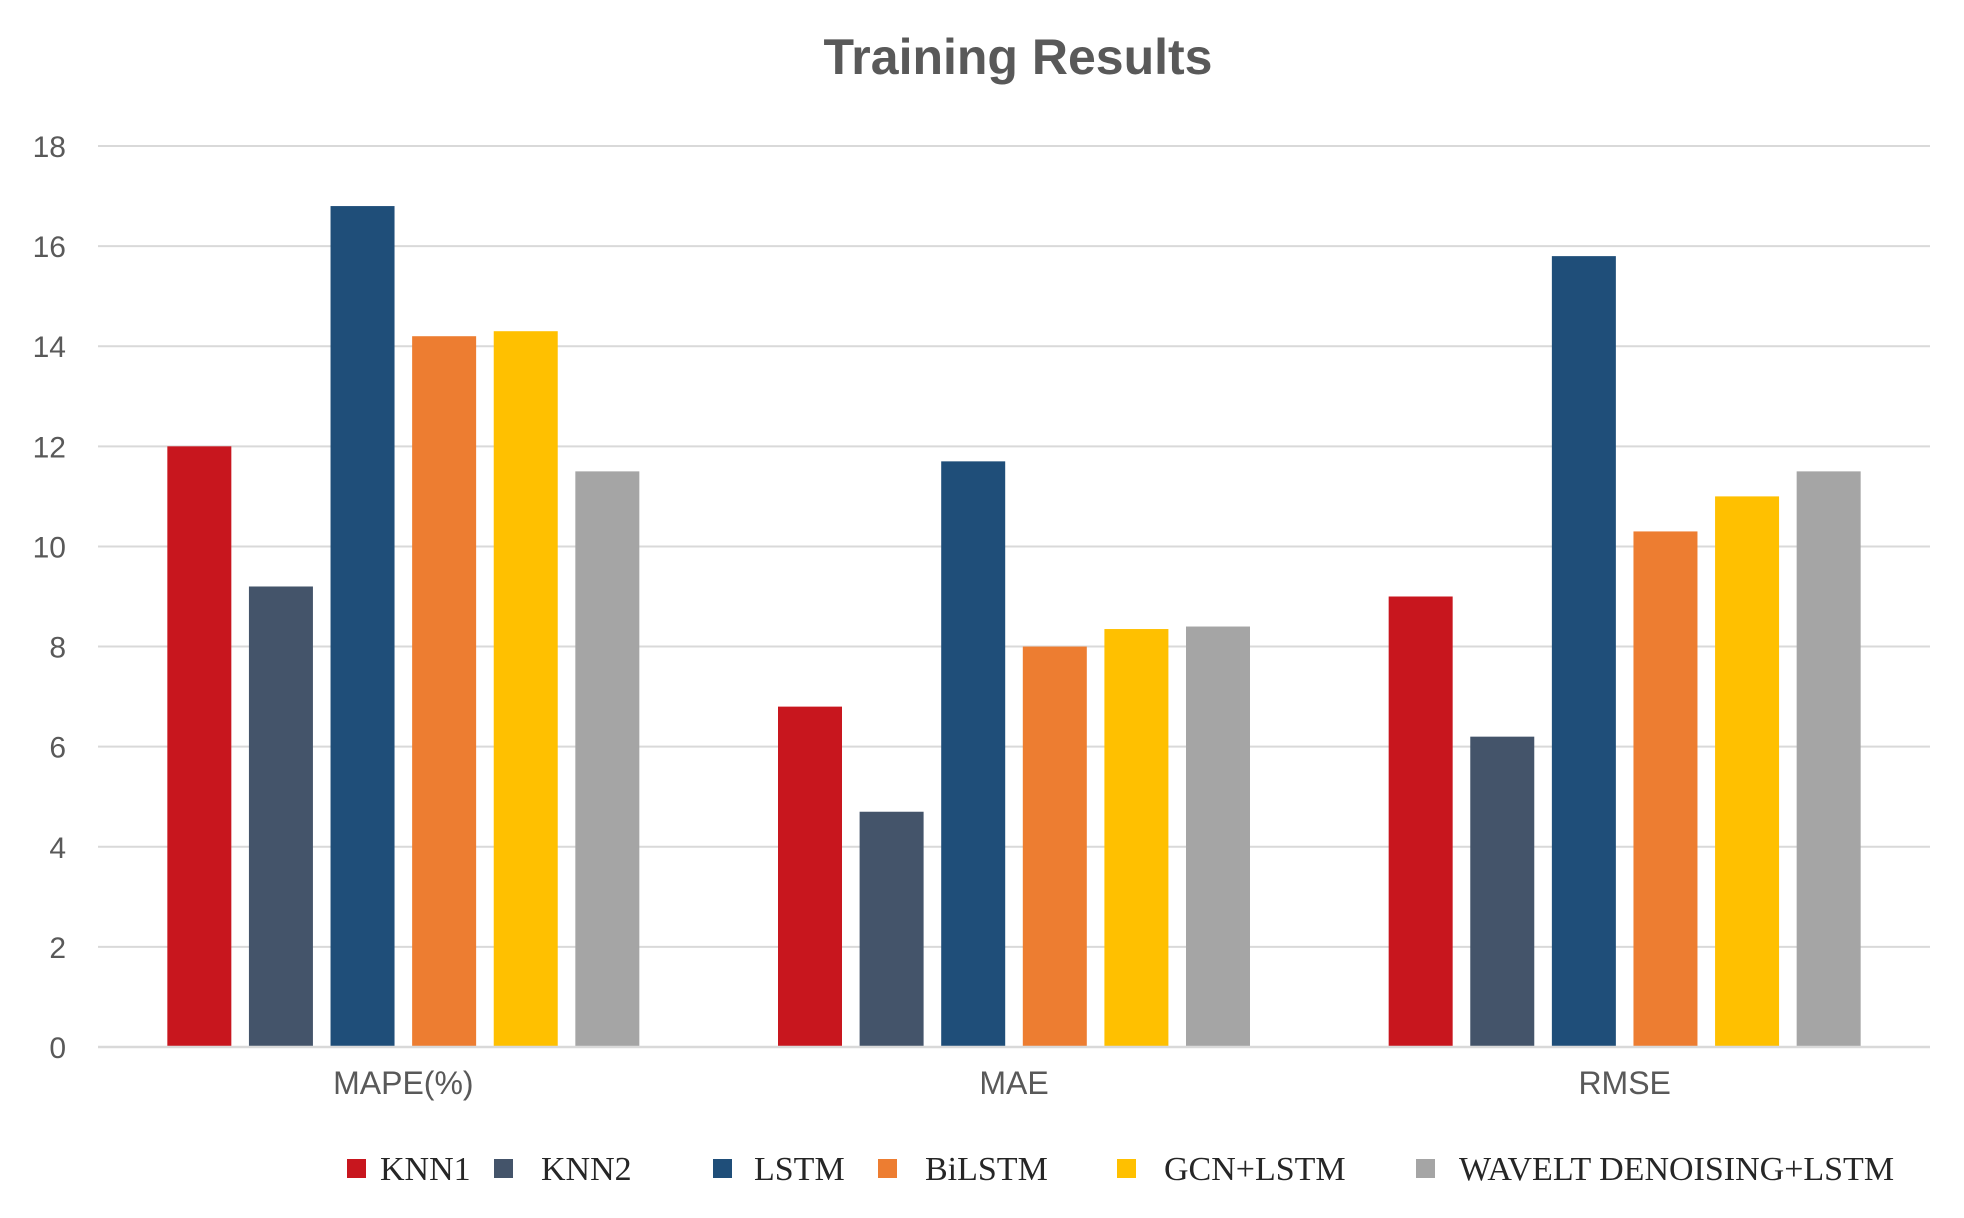  I want to click on legend-item: KNN1, so click(409, 1169).